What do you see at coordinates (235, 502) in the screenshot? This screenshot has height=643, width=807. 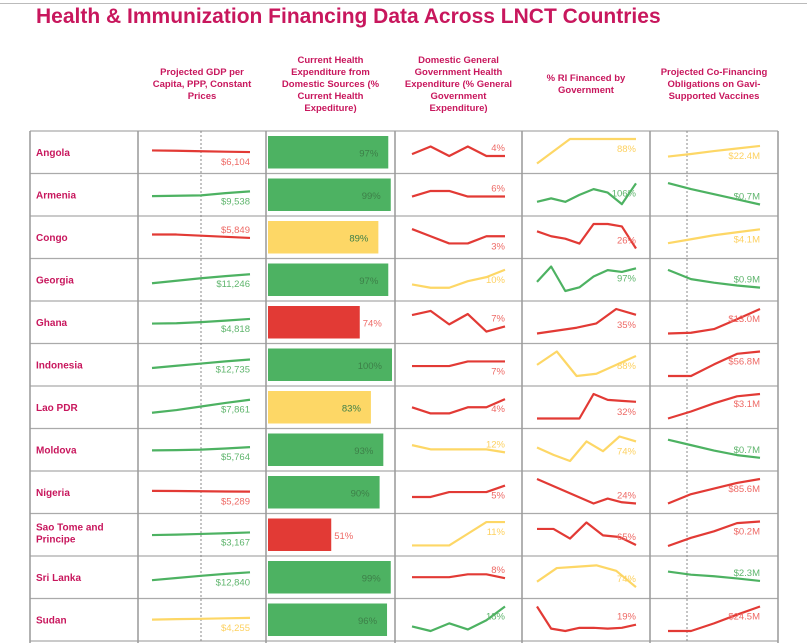 I see `gdp-value-label: $5,289` at bounding box center [235, 502].